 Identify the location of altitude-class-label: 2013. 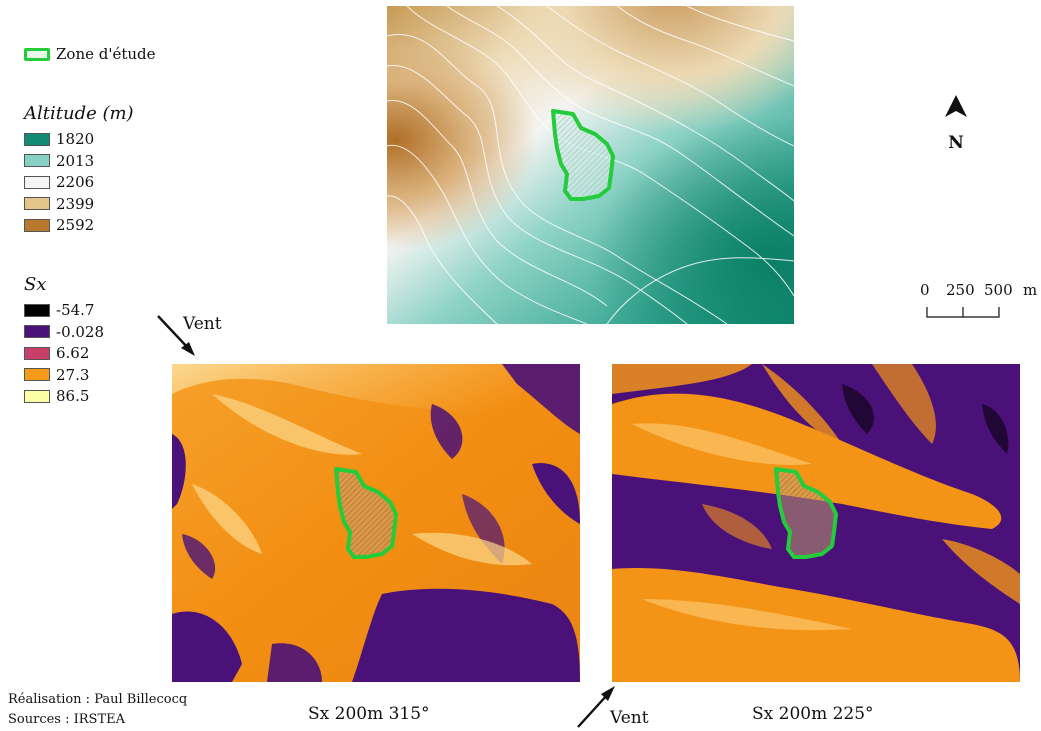
(75, 160).